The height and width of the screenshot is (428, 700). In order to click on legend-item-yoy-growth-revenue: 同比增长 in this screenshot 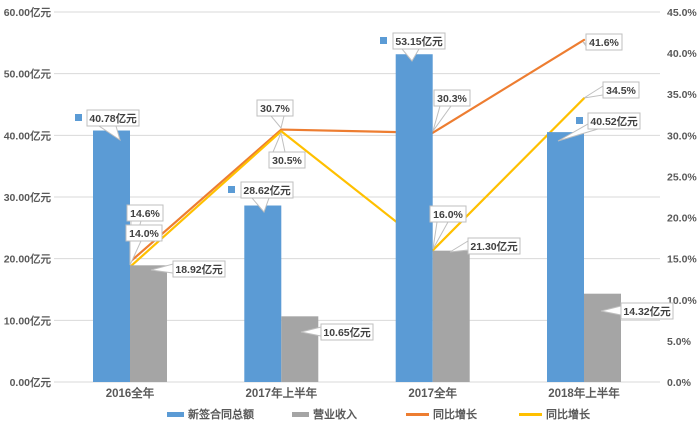, I will do `click(554, 414)`.